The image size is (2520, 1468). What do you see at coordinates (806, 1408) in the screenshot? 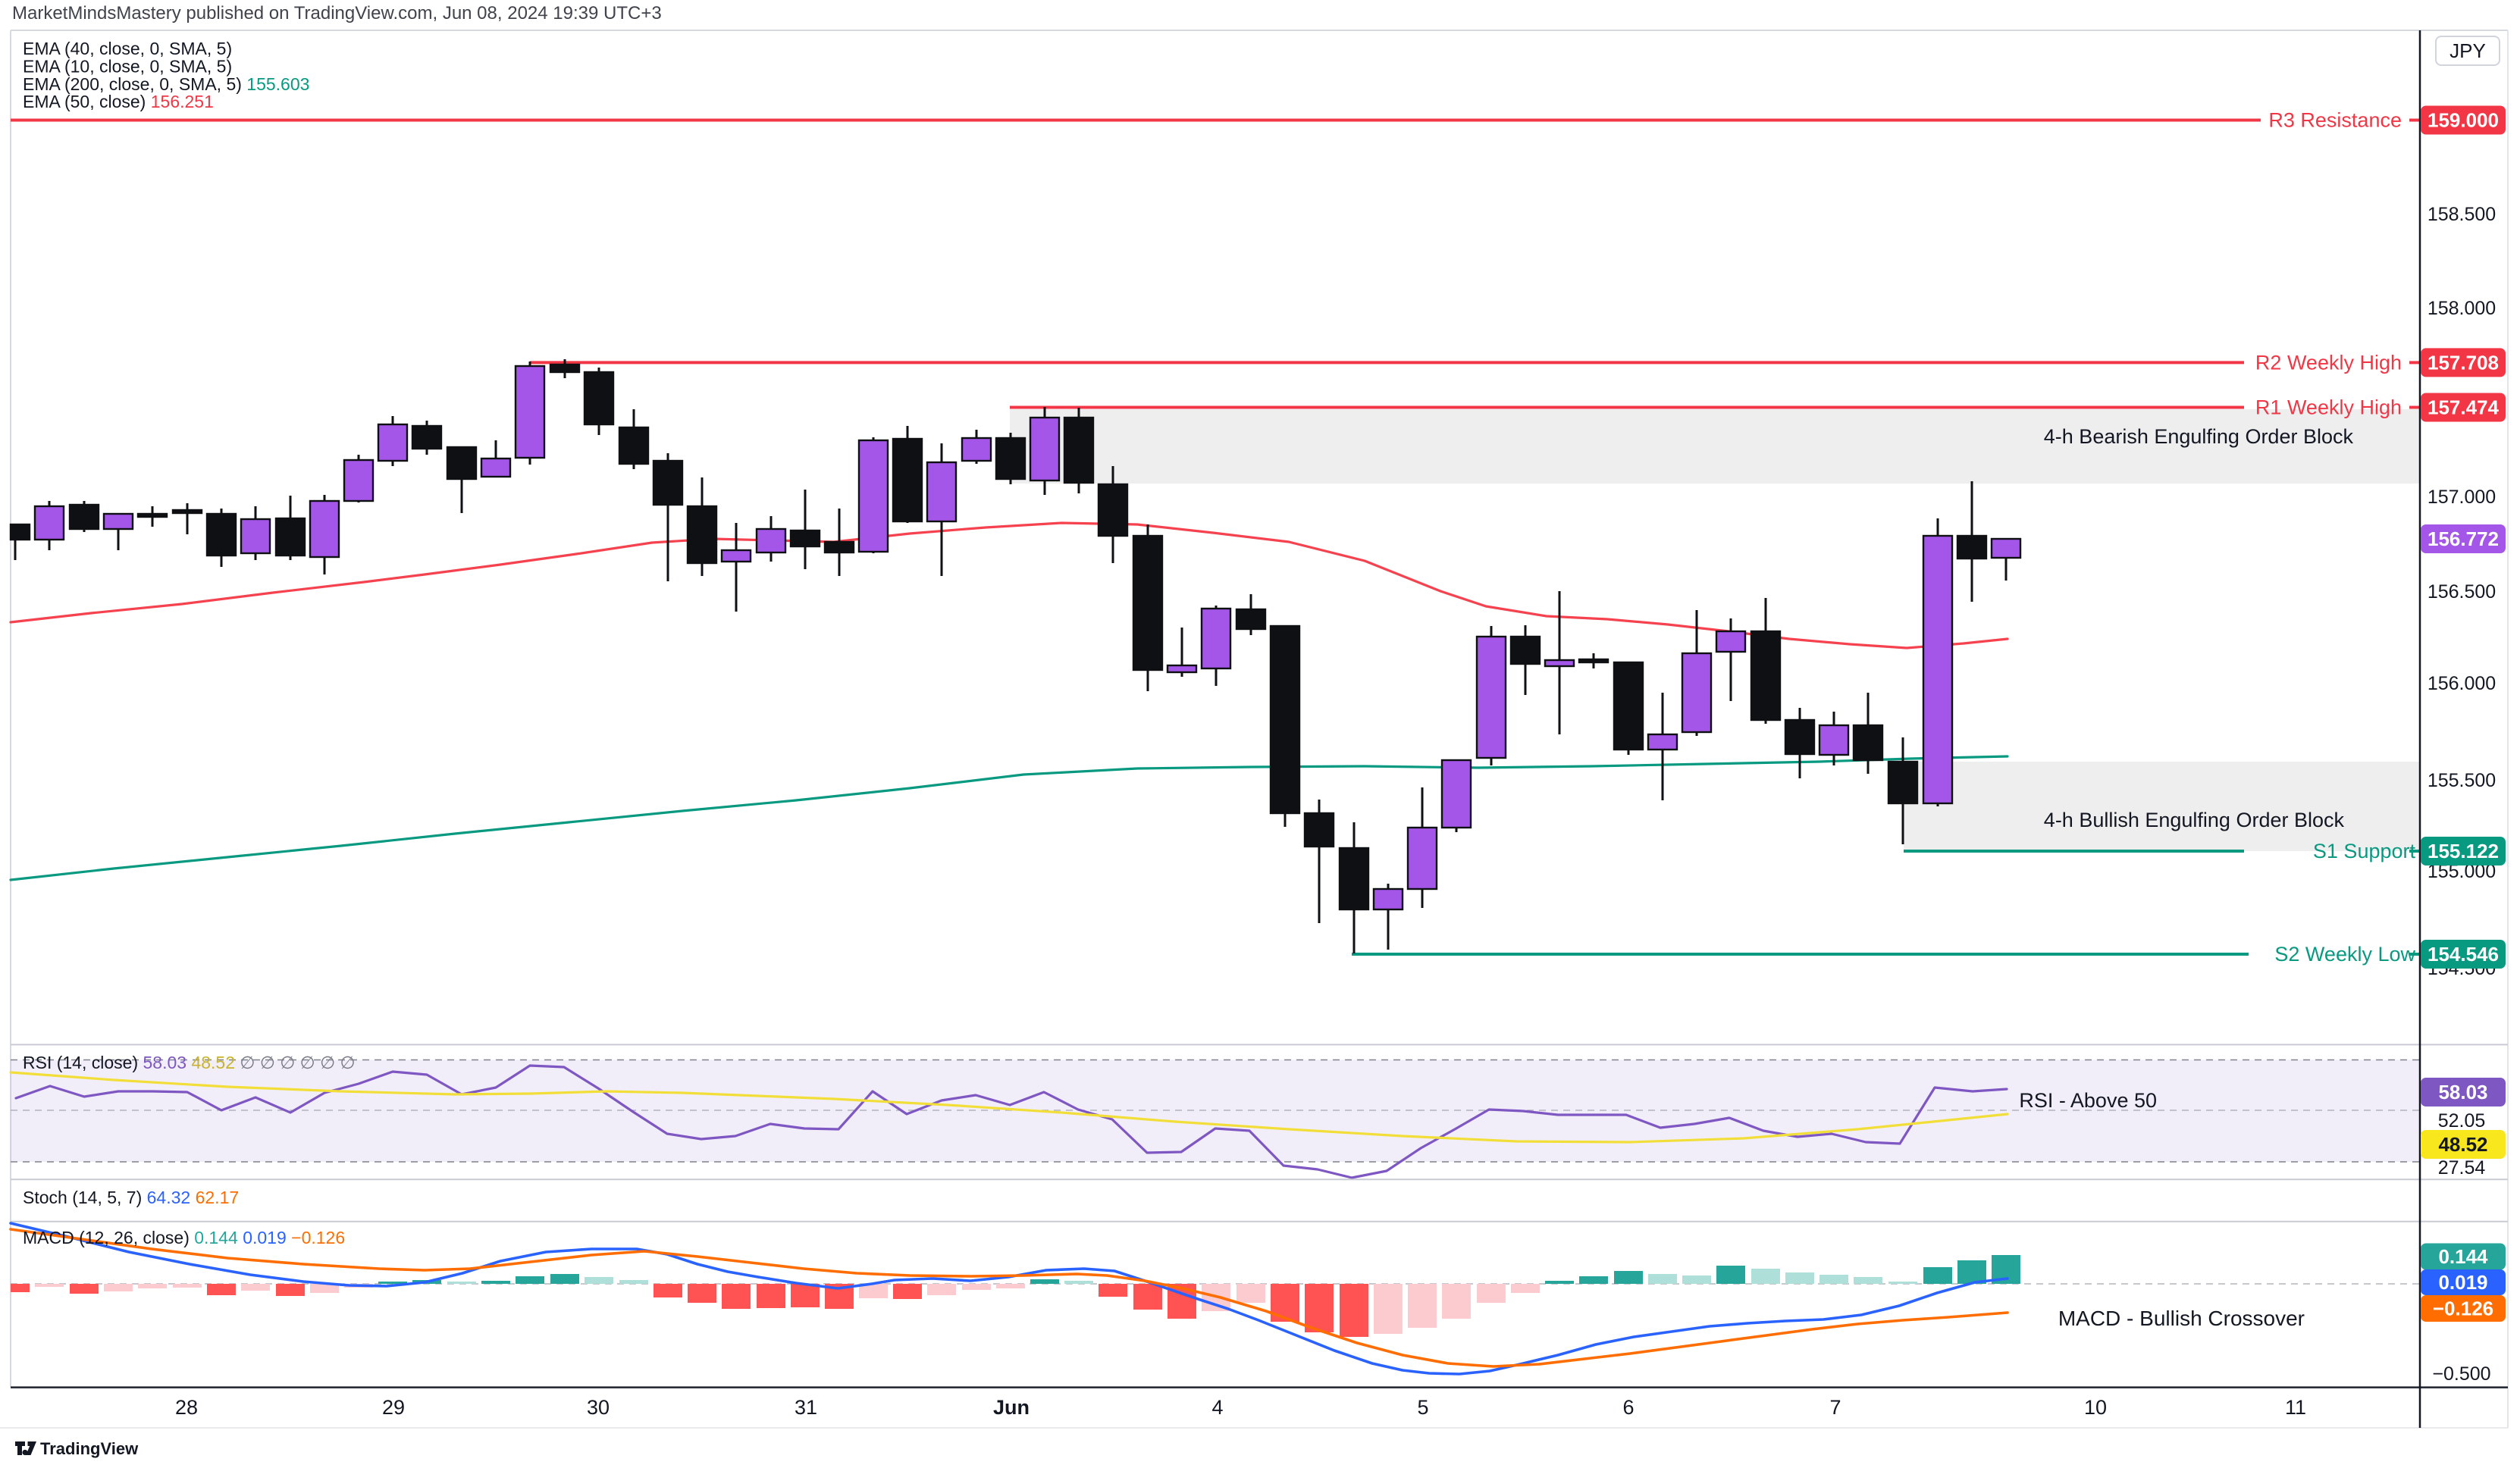
I see `svg-text: 31` at bounding box center [806, 1408].